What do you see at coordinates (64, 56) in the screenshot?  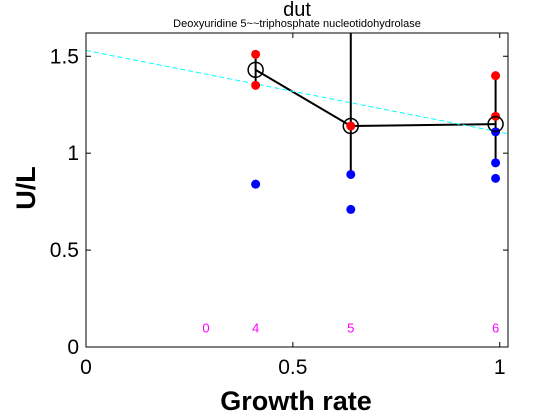 I see `y-tick-label: 1.5` at bounding box center [64, 56].